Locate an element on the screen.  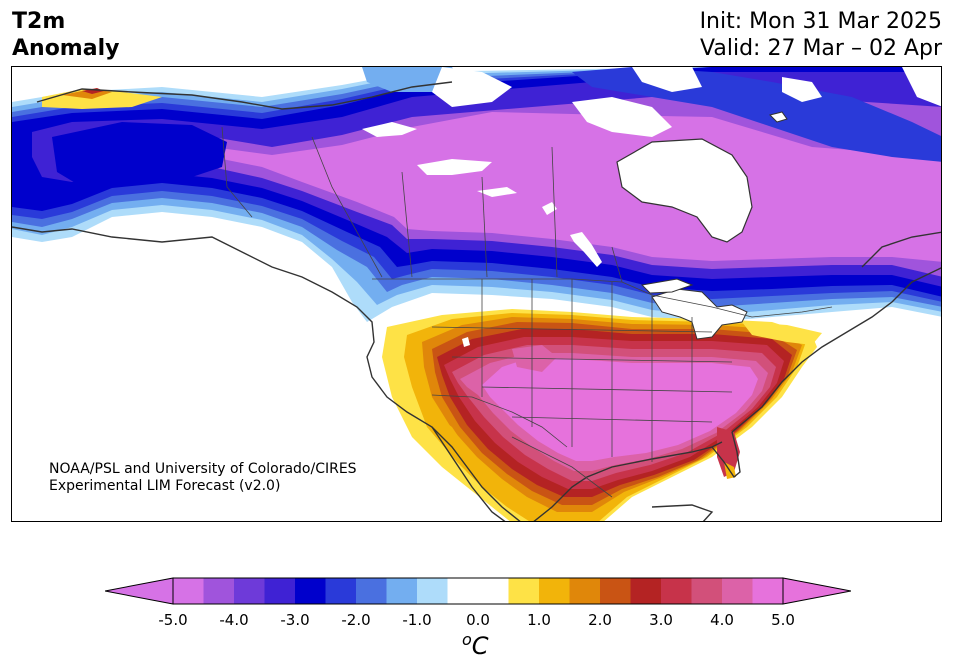
great-bear-lake is located at coordinates (389, 129).